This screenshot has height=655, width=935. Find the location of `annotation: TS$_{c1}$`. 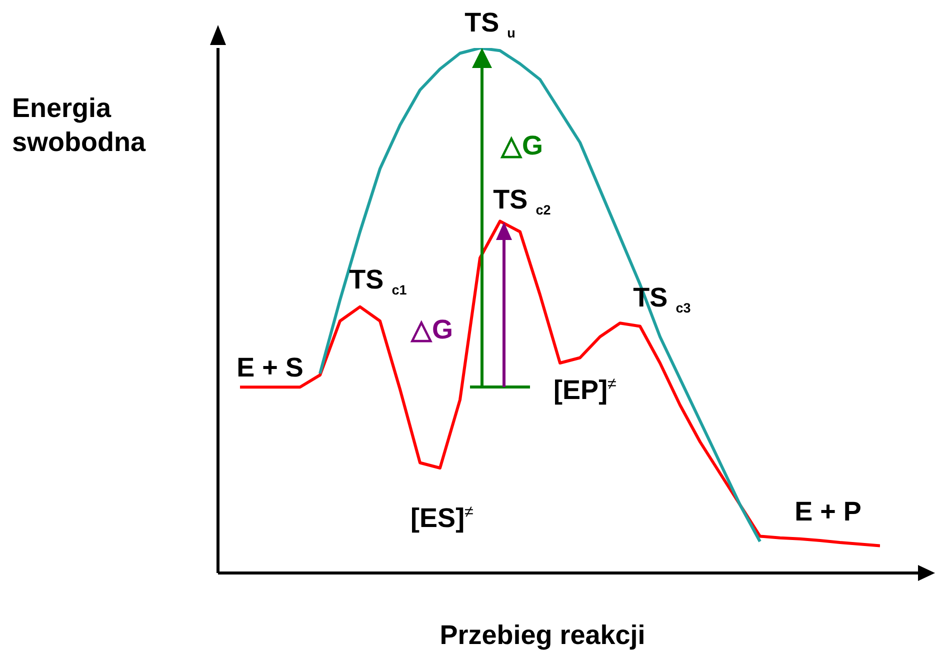

annotation: TS$_{c1}$ is located at coordinates (378, 281).